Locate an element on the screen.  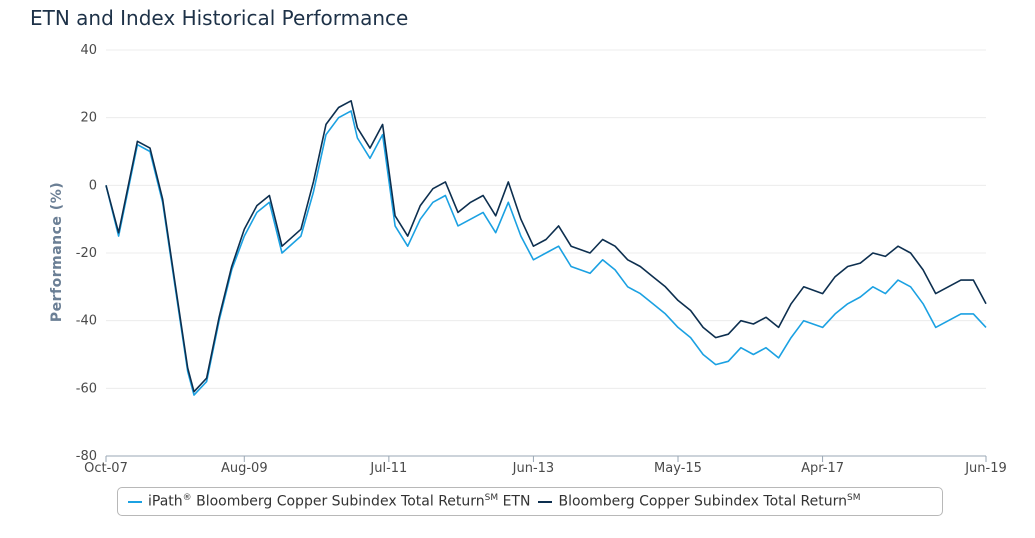
legend-item-index: Bloomberg Copper Subindex Total ReturnSM is located at coordinates (699, 501).